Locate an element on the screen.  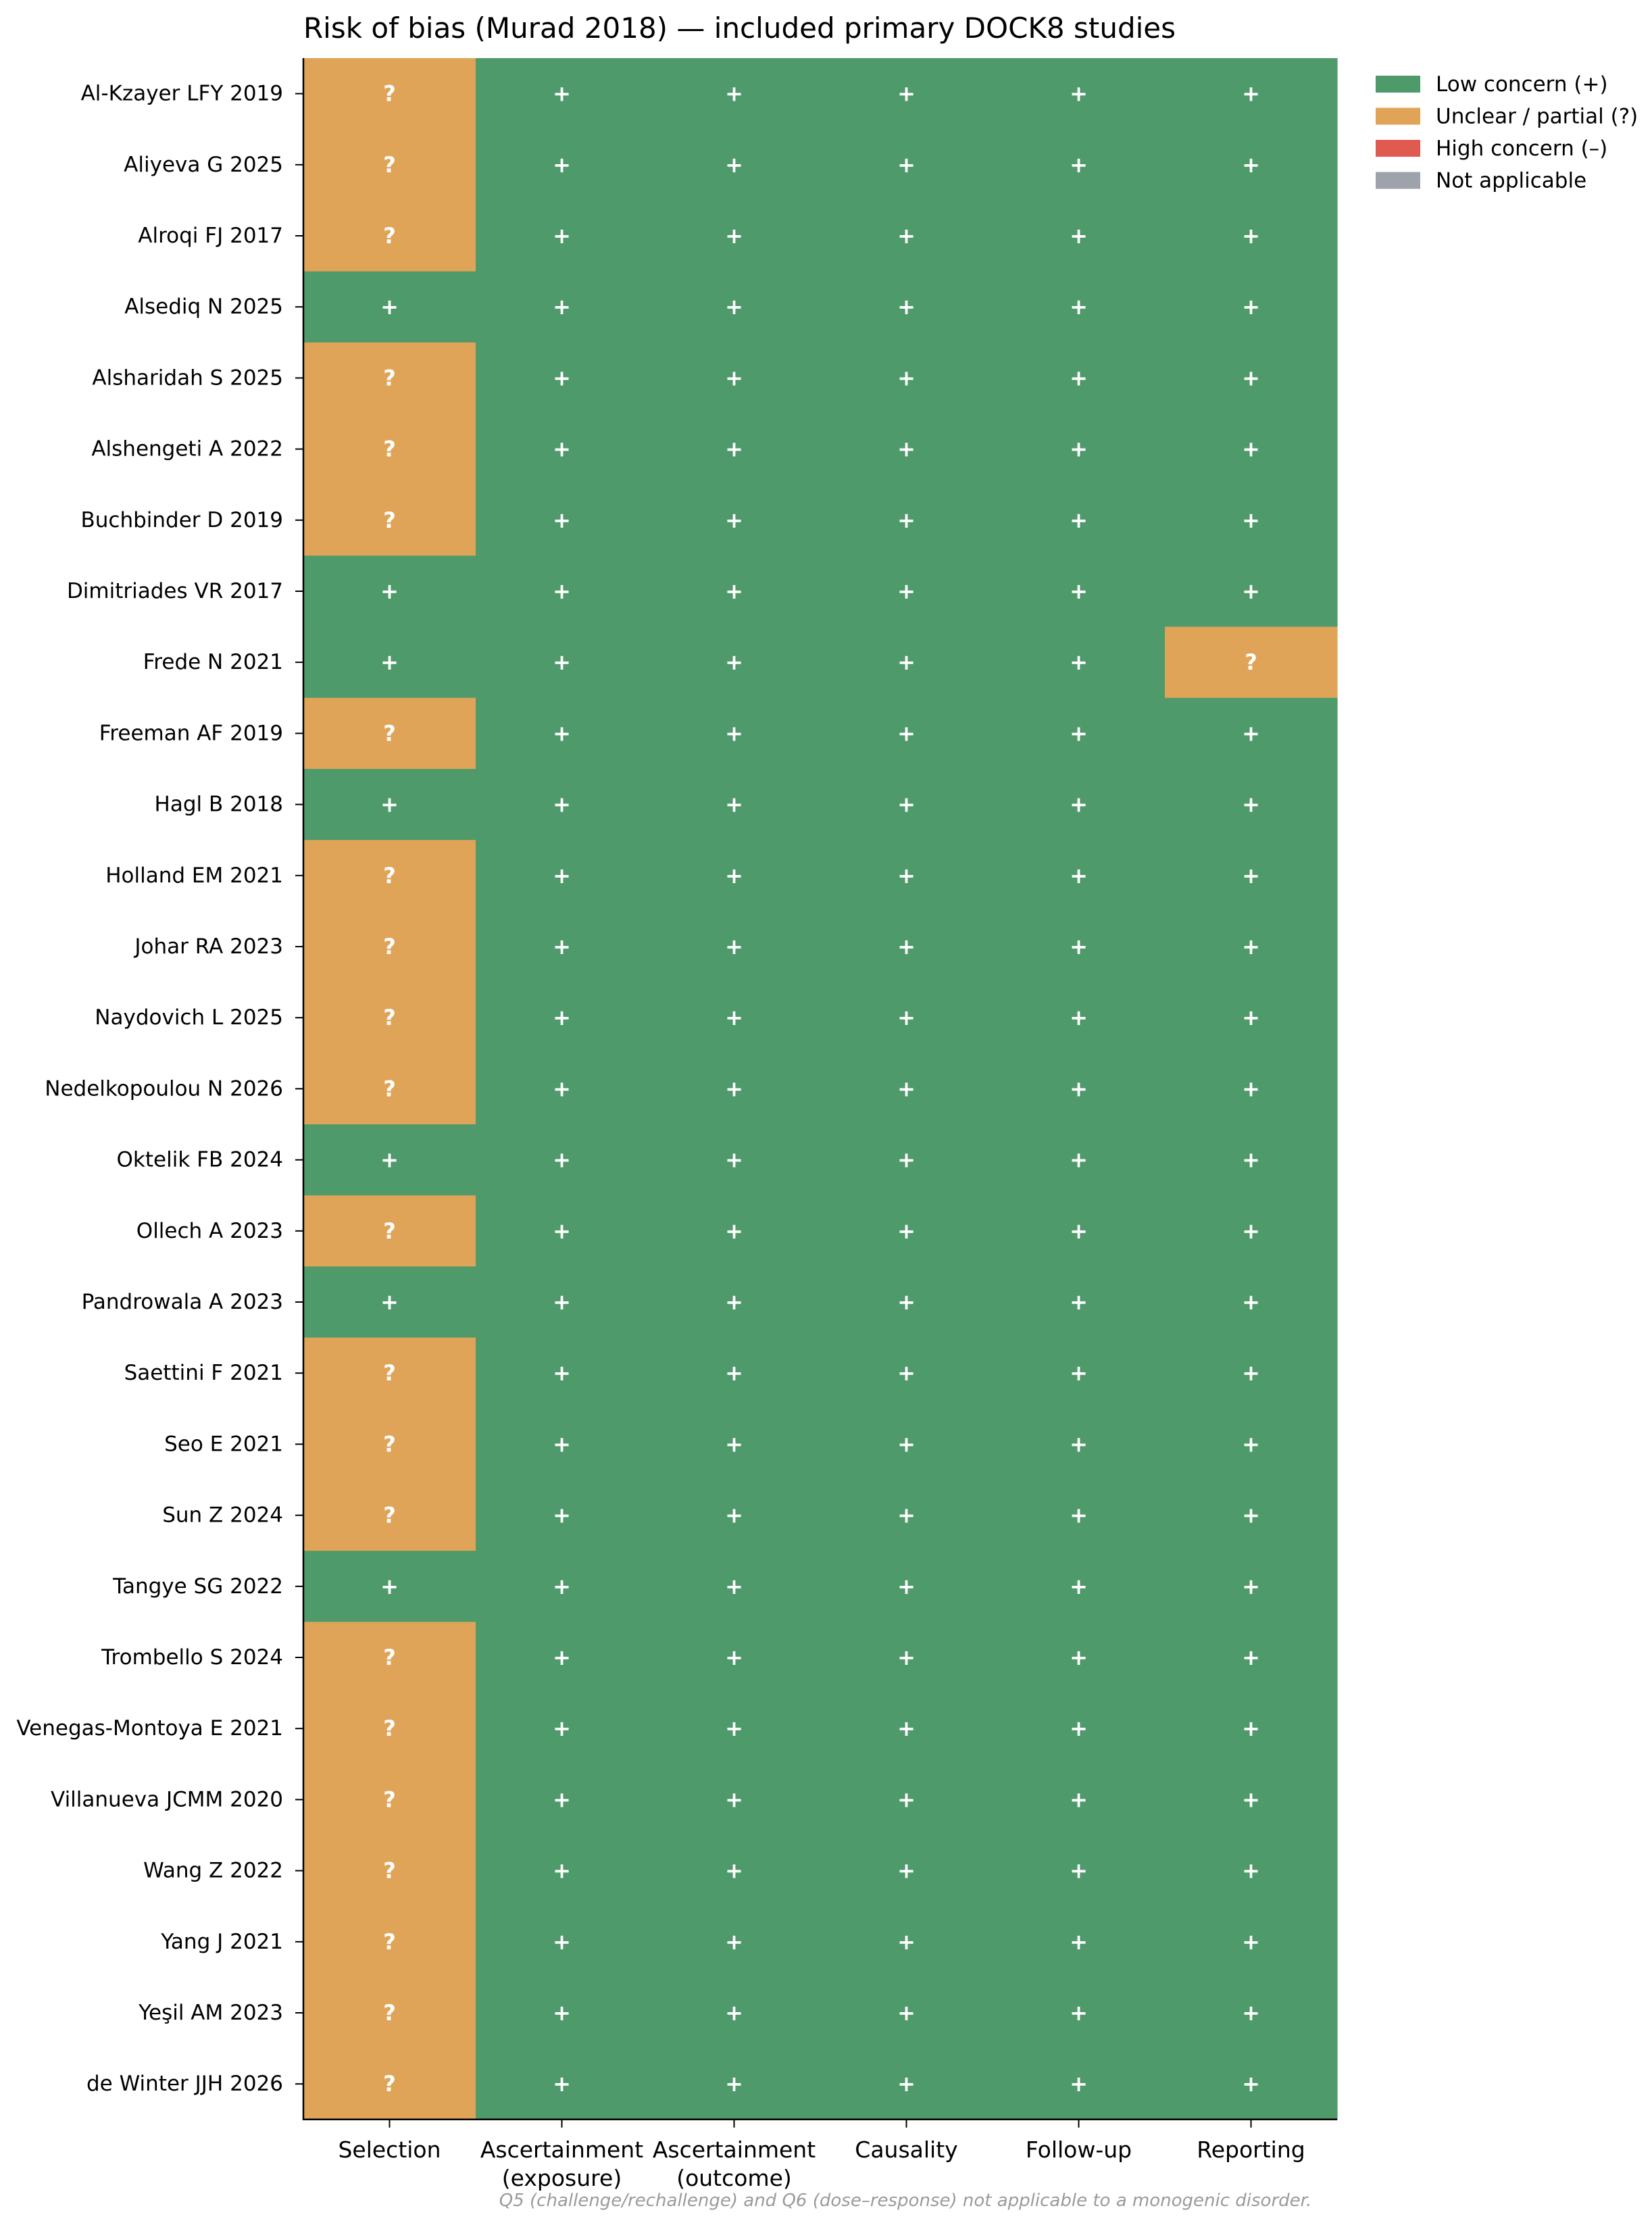
domain-label: (exposure) is located at coordinates (562, 2178).